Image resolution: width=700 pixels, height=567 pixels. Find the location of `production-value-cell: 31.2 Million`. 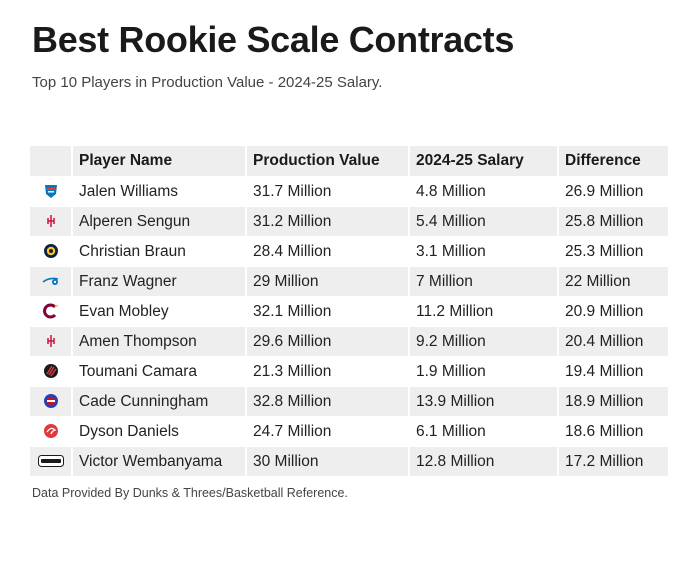

production-value-cell: 31.2 Million is located at coordinates (328, 221).